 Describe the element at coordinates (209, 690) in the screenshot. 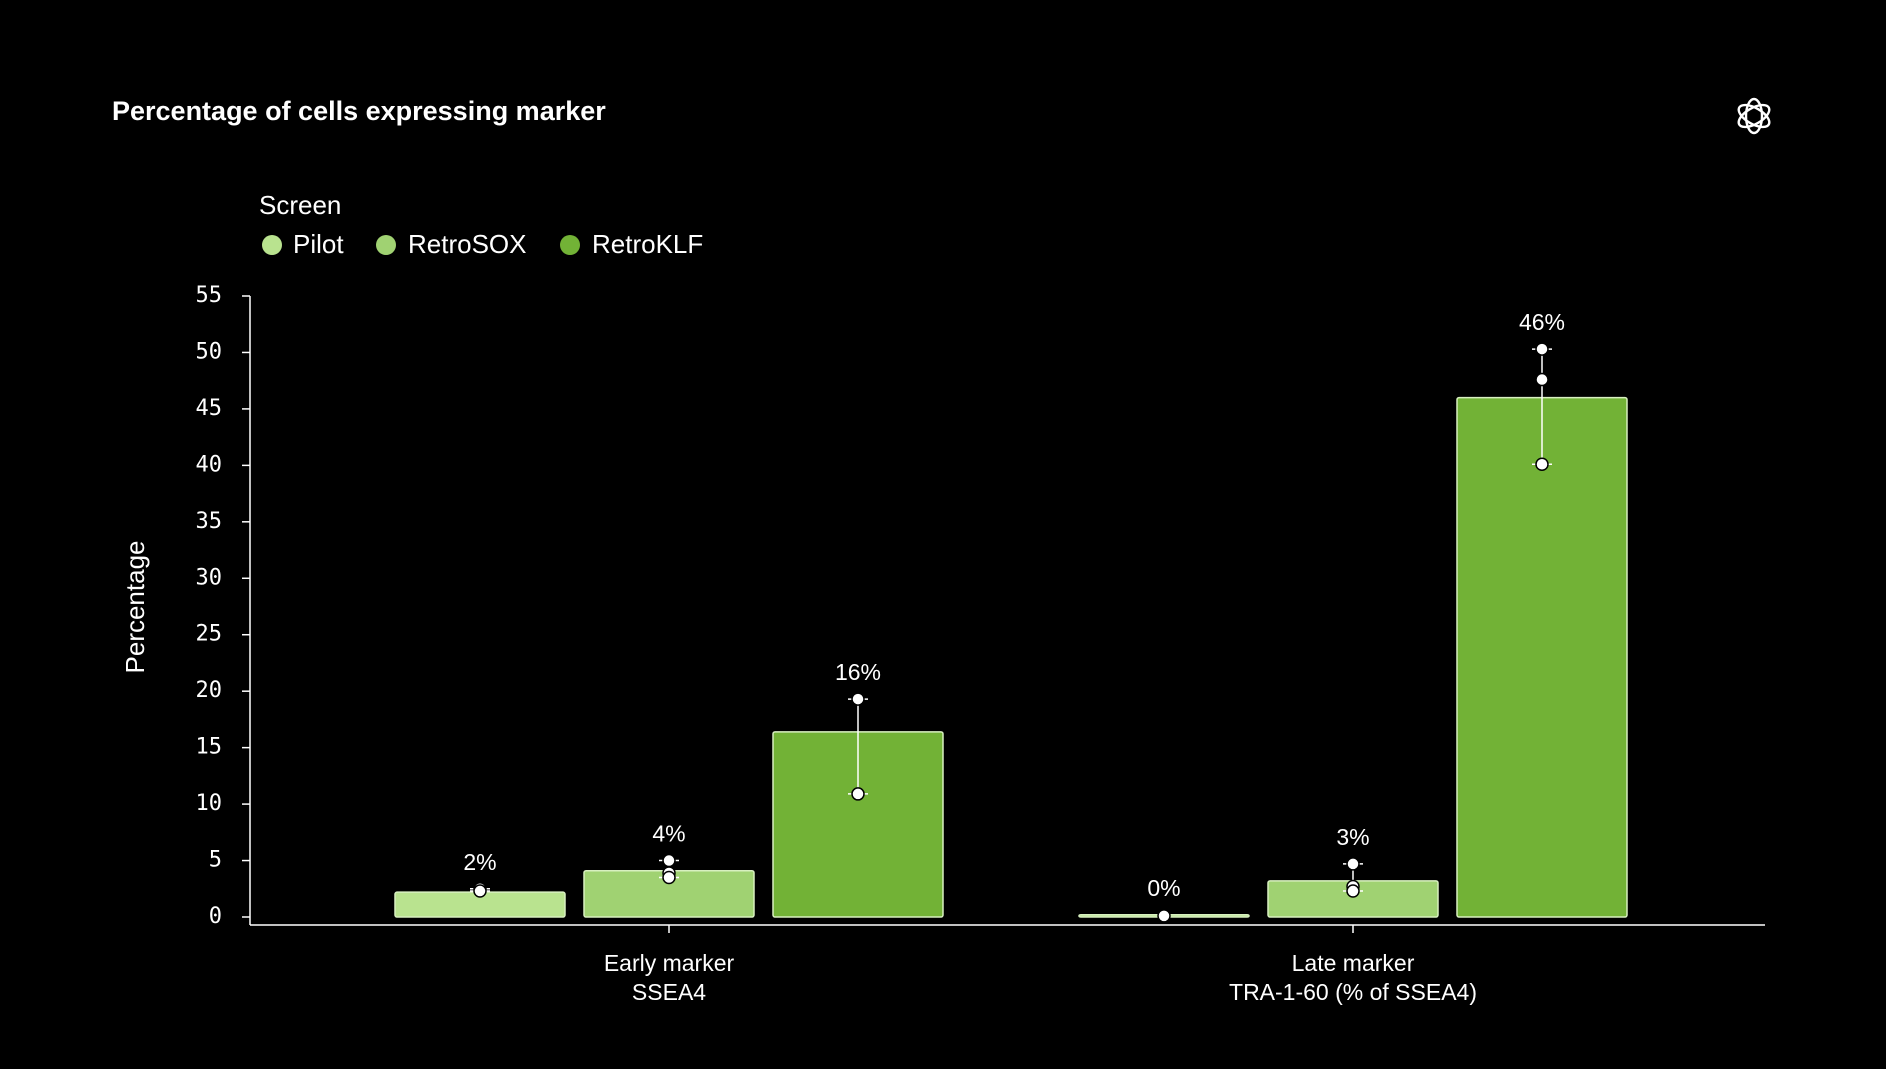

I see `y-tick-label: 20` at that location.